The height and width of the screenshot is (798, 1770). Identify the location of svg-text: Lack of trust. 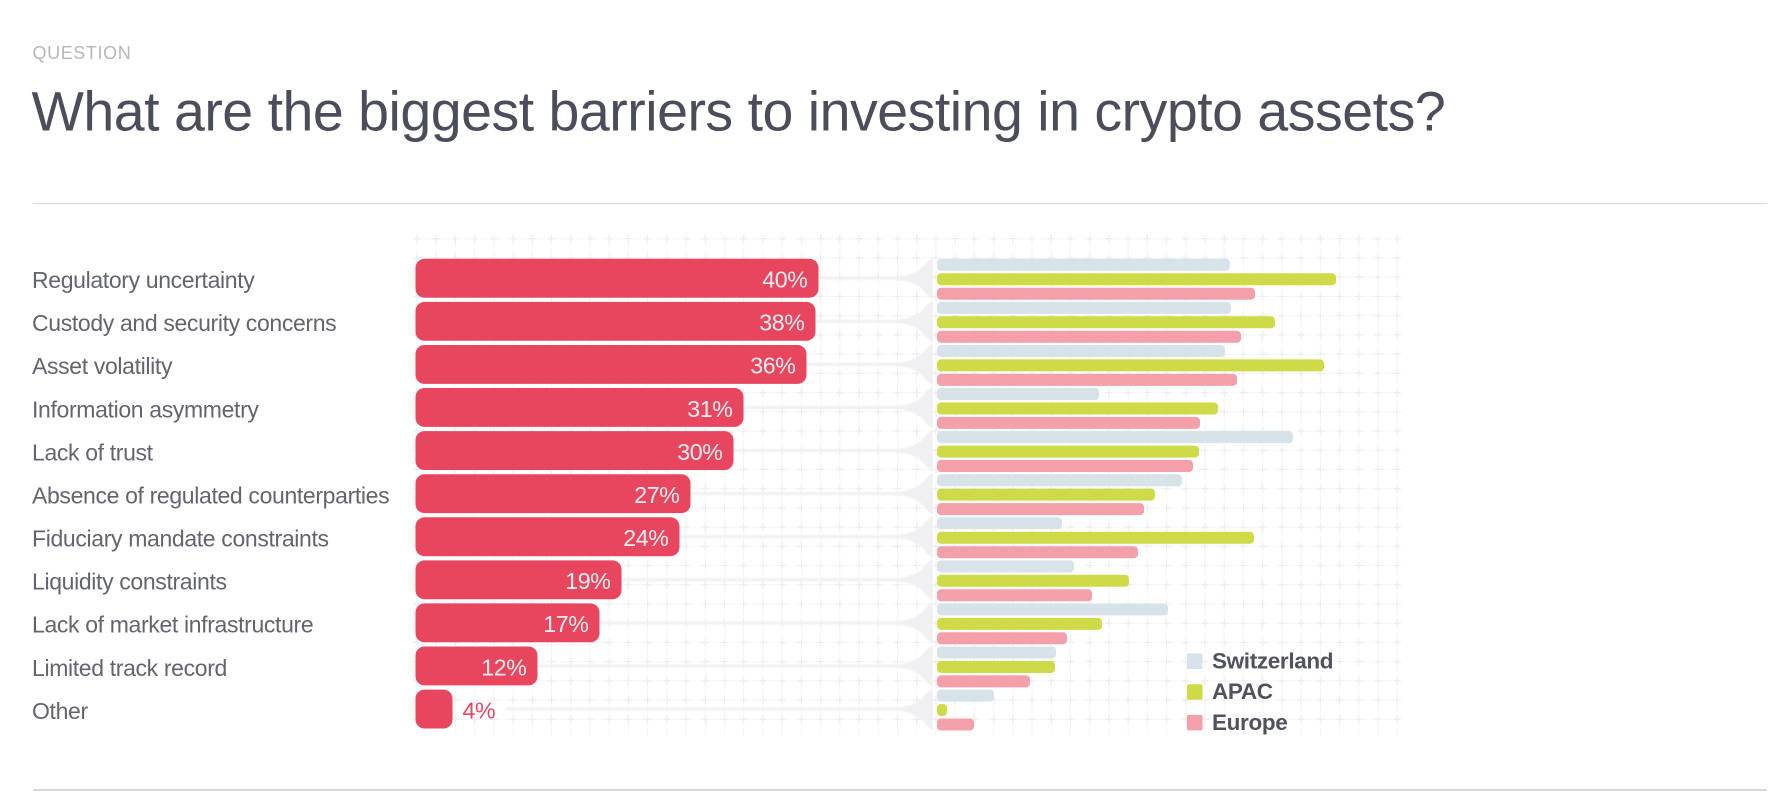
(93, 452).